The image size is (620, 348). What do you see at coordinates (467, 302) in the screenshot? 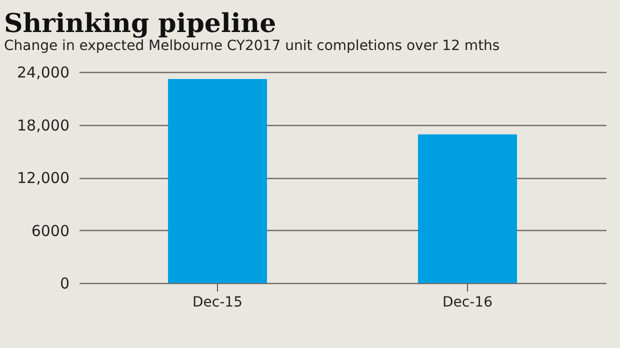
I see `x-tick-label: Dec-16` at bounding box center [467, 302].